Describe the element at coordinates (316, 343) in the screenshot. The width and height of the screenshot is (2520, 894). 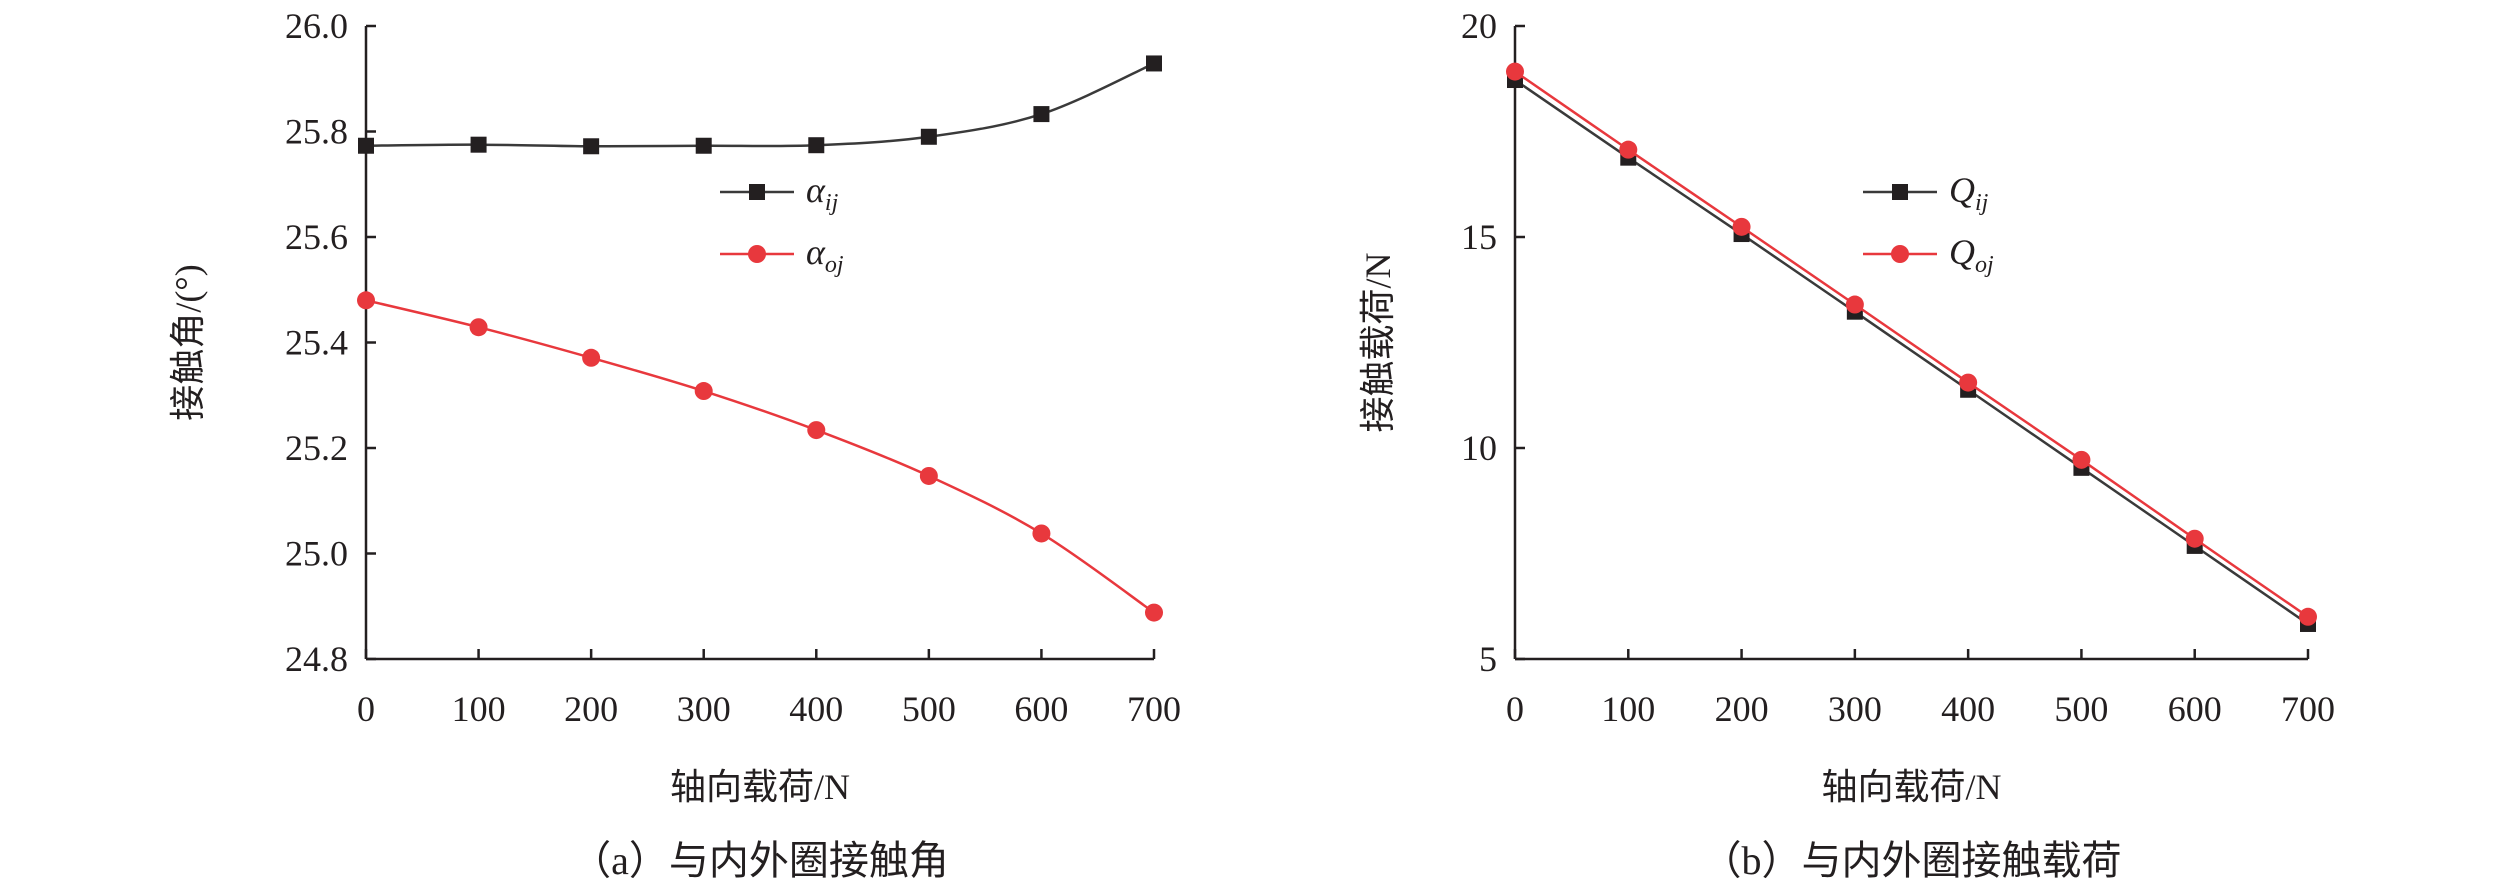
I see `y-tick-label: 25.4` at that location.